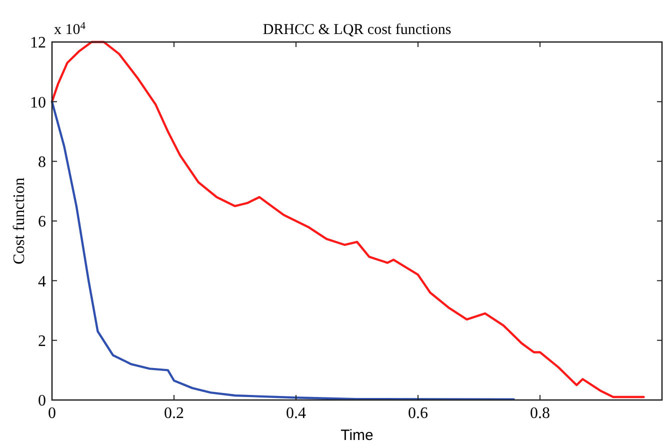  I want to click on x-tick-label: 0.2, so click(174, 413).